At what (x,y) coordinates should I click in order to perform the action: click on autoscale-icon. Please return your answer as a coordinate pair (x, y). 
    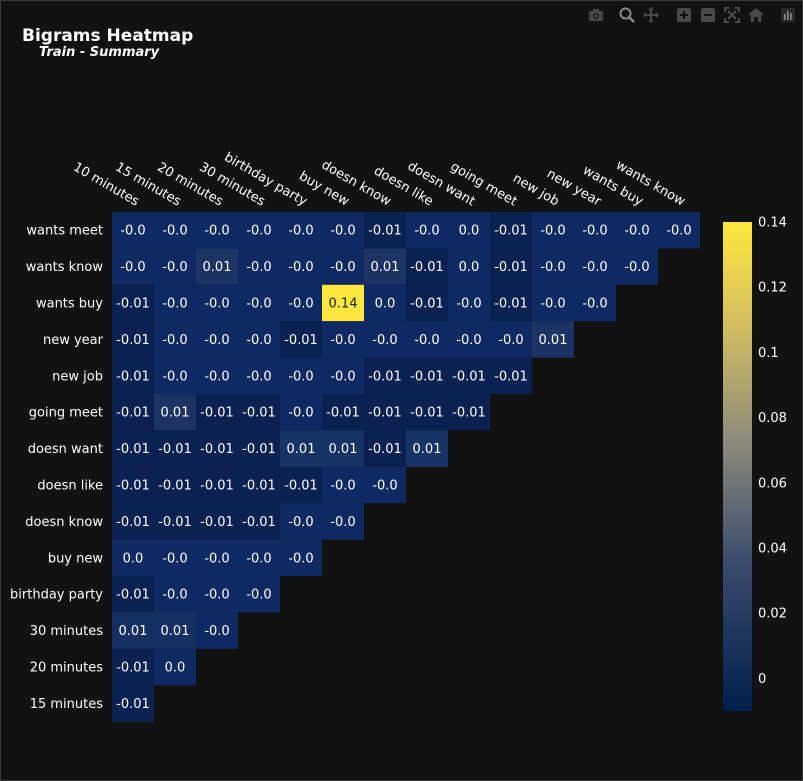
    Looking at the image, I should click on (732, 15).